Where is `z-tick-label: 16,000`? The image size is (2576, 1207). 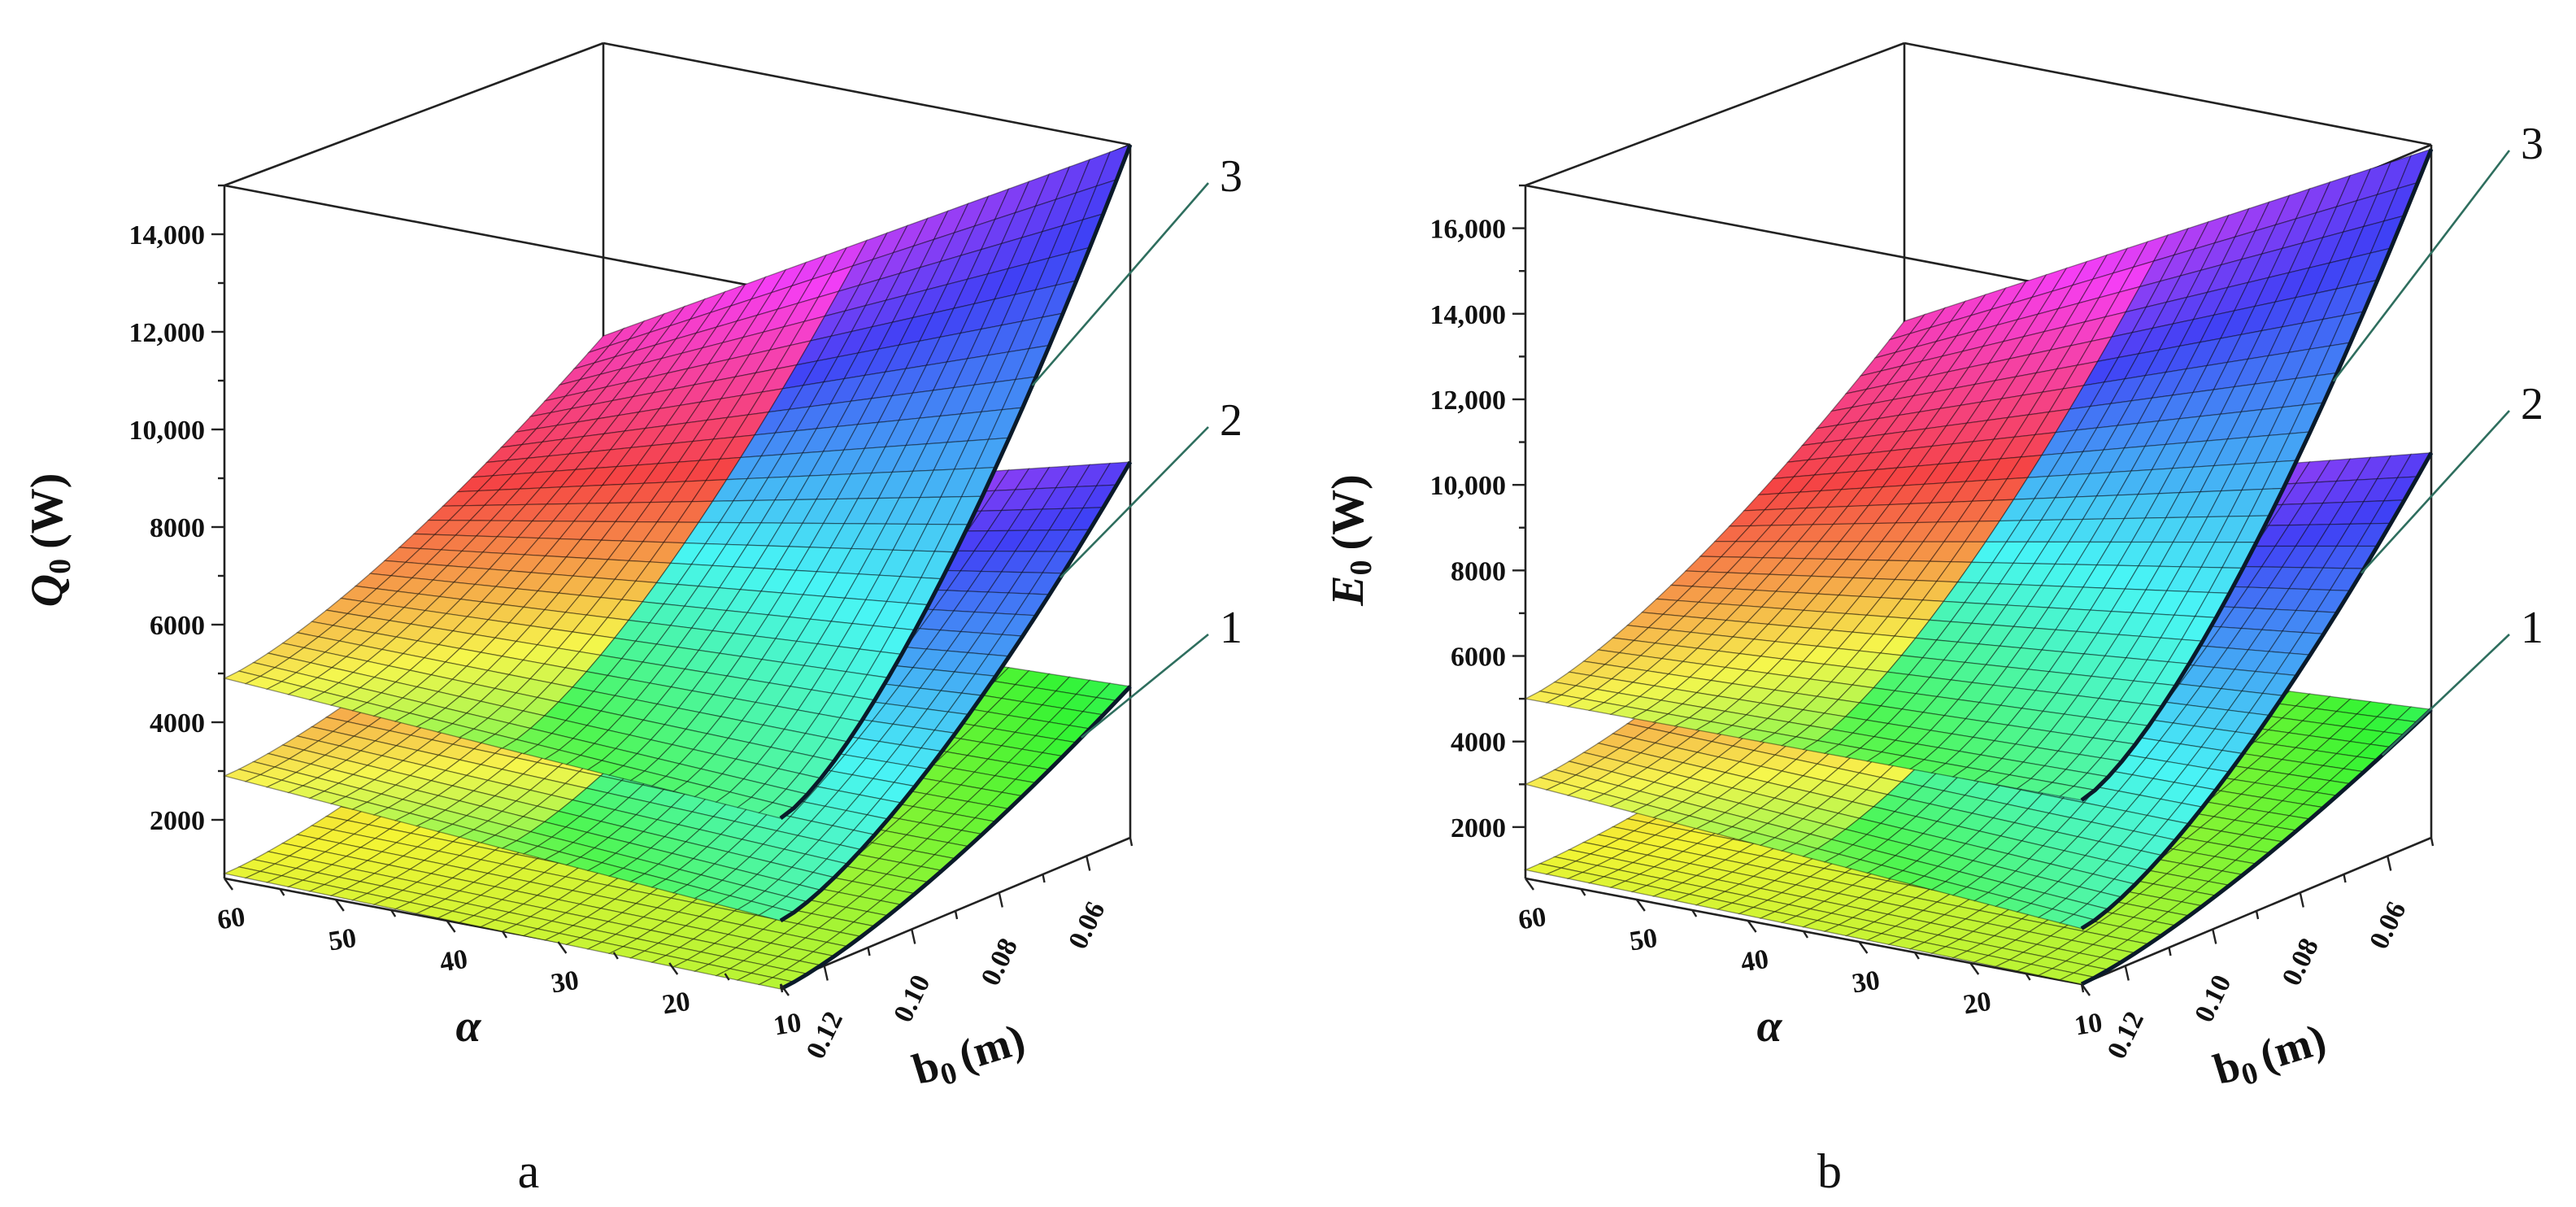
z-tick-label: 16,000 is located at coordinates (1469, 230).